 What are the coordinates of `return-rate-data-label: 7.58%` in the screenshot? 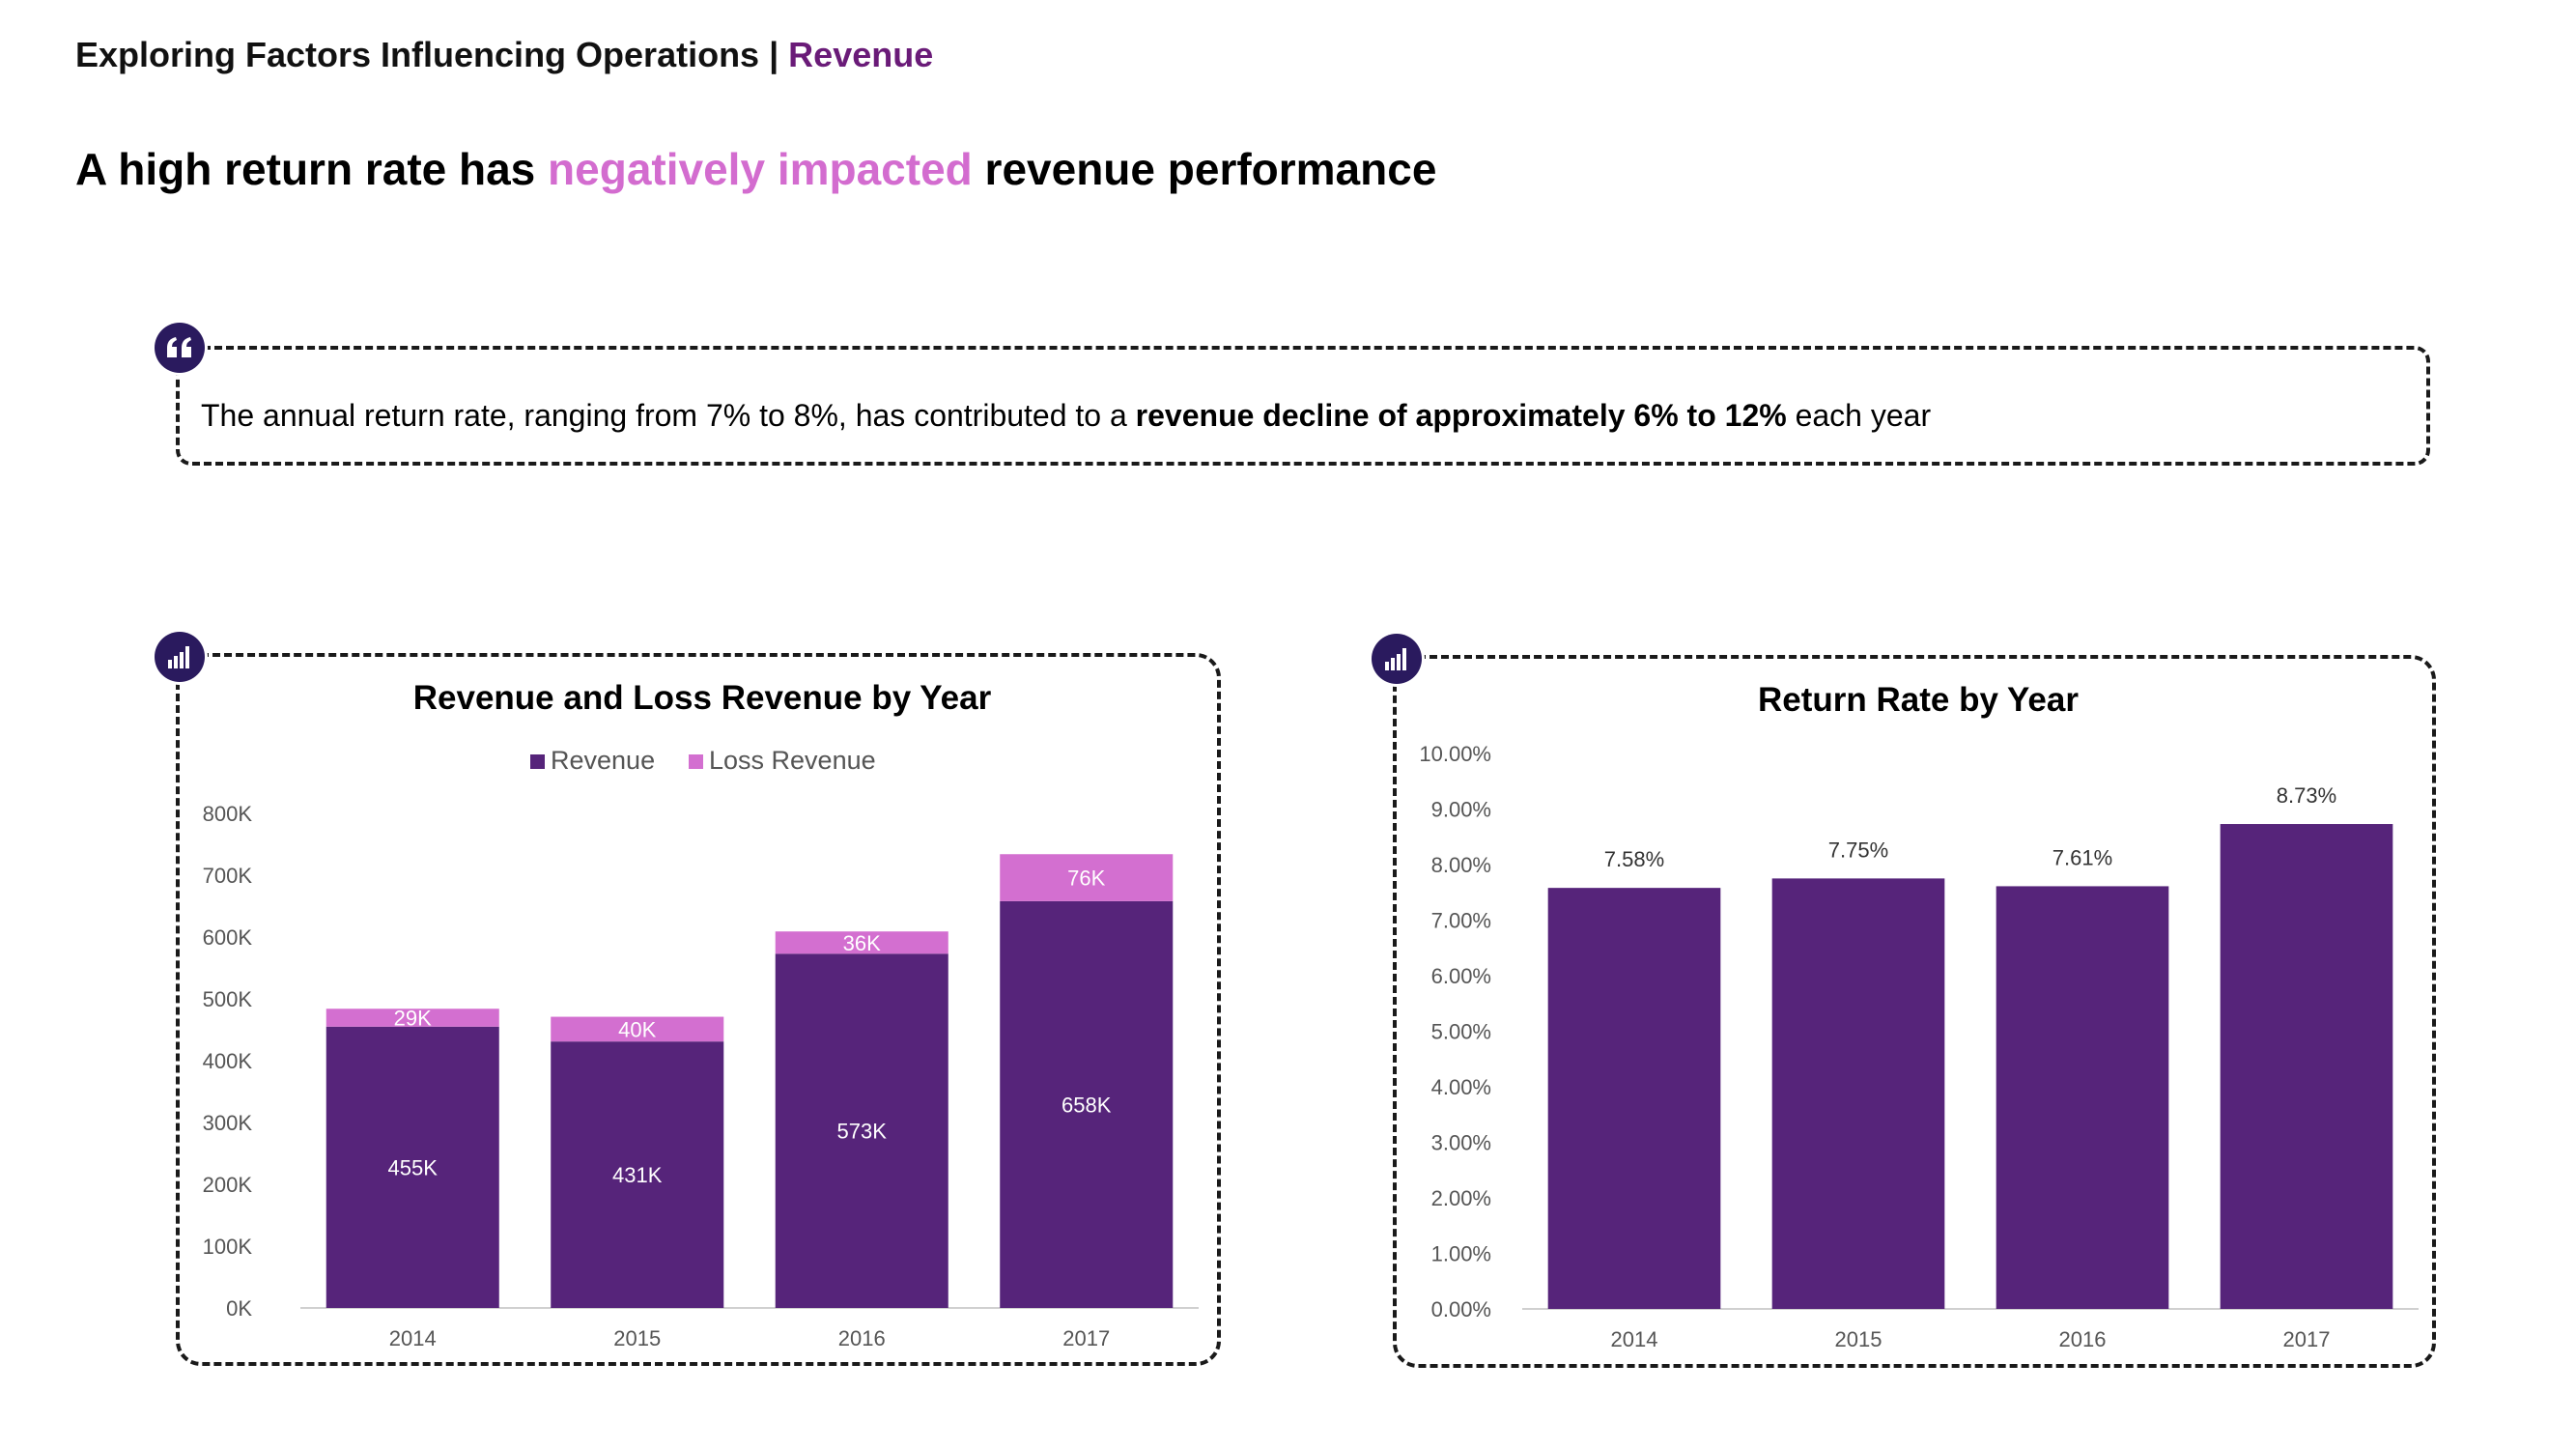 It's located at (1634, 859).